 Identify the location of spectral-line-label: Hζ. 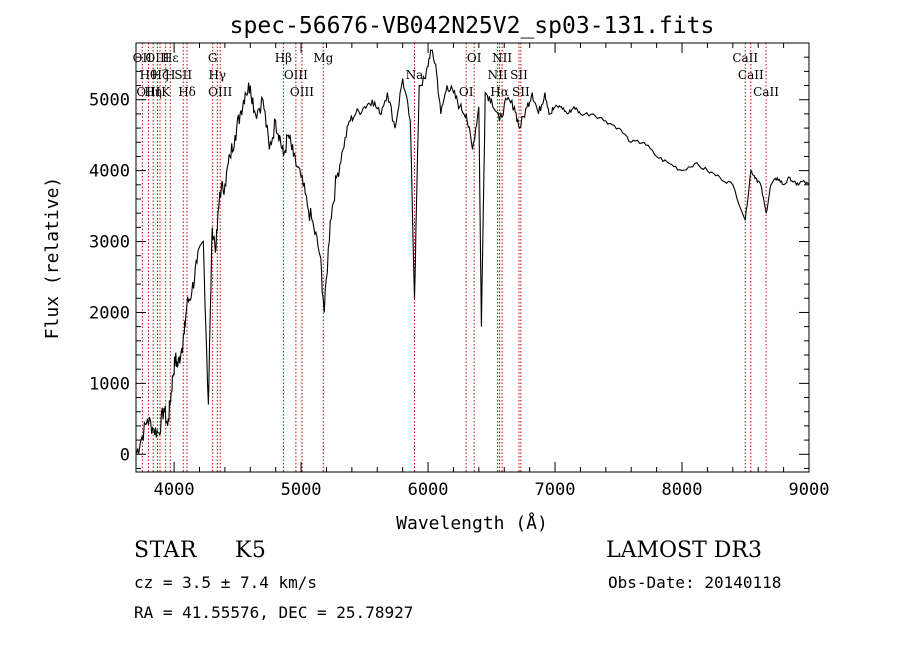
(160, 75).